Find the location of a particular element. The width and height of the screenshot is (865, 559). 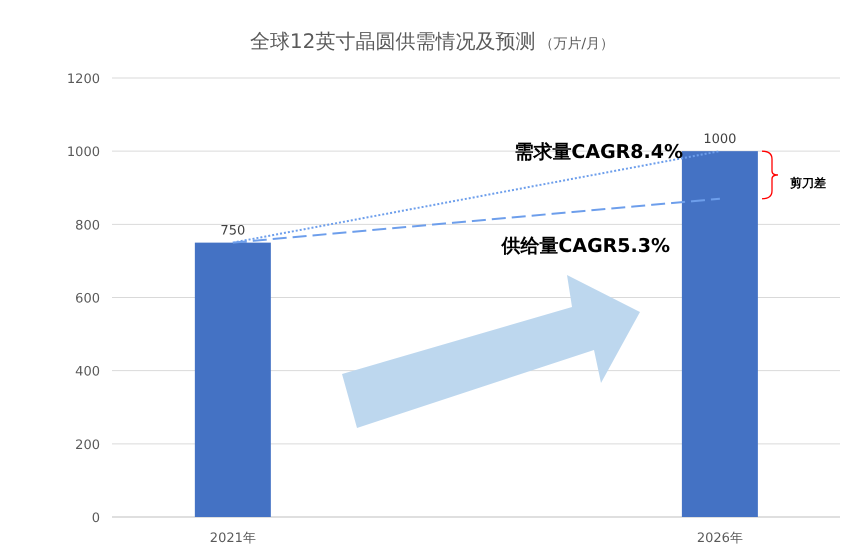

chart-subtitle: （万片/月） is located at coordinates (576, 44).